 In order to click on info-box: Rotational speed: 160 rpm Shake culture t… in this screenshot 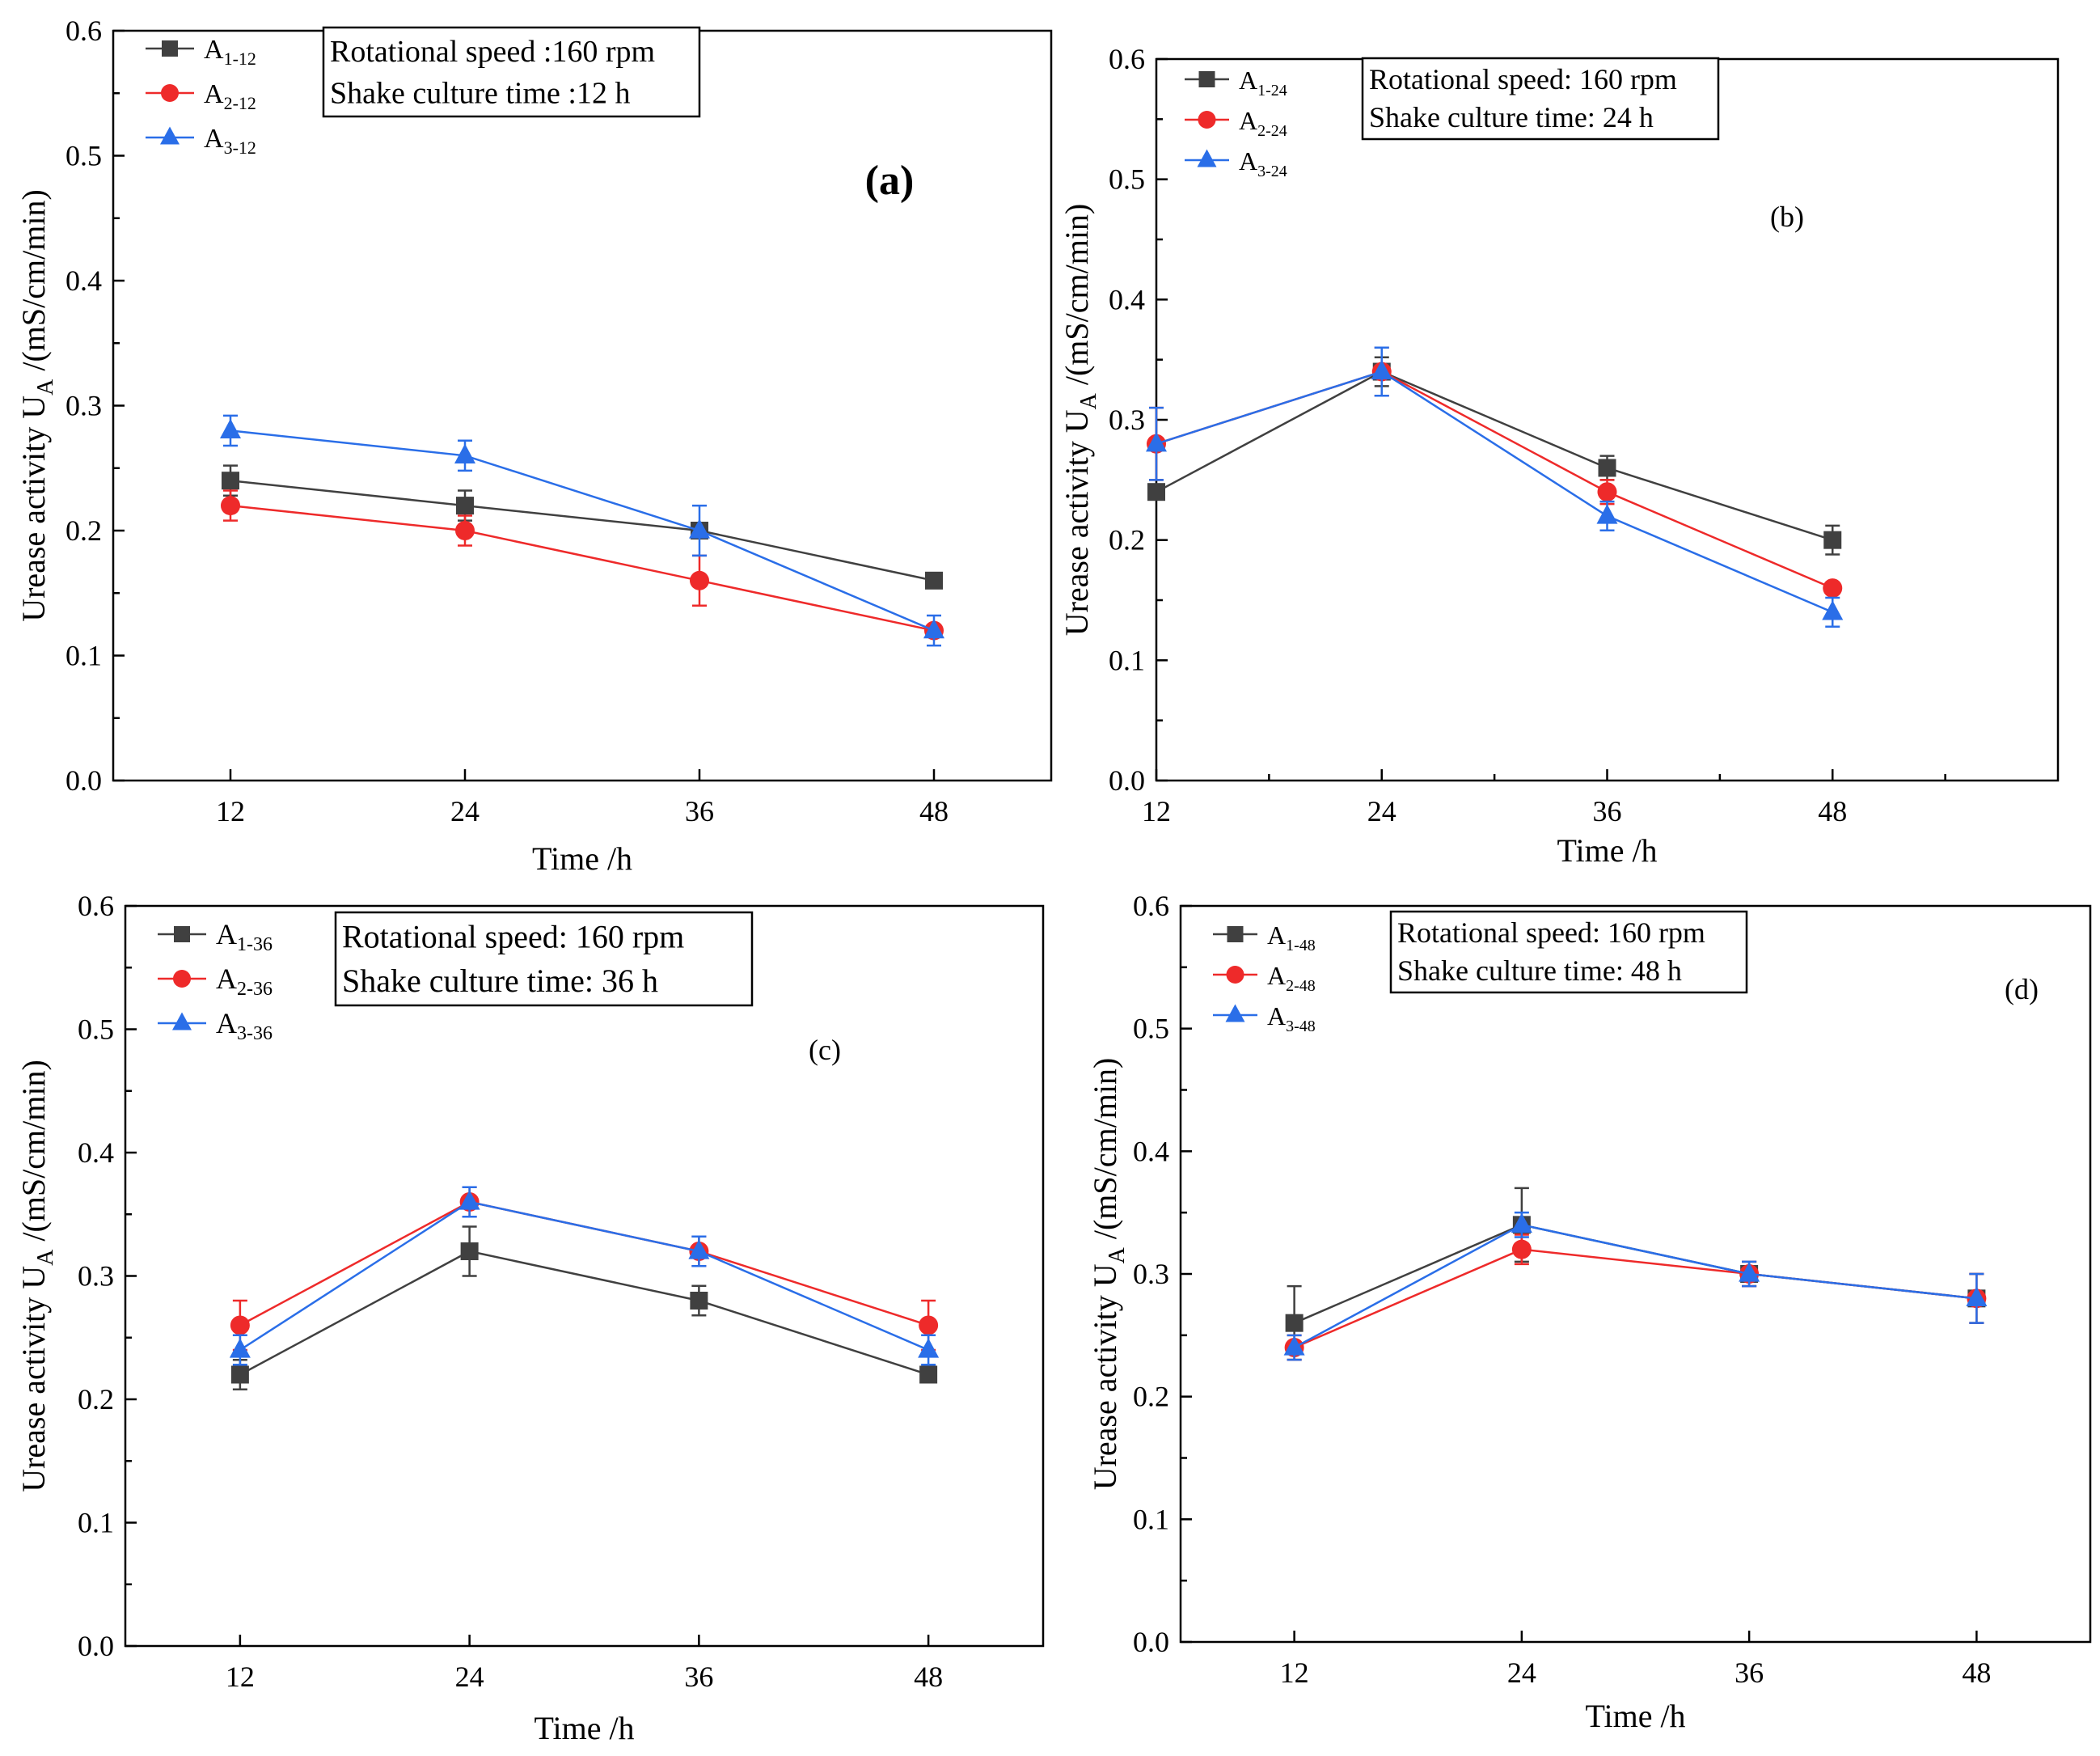, I will do `click(544, 959)`.